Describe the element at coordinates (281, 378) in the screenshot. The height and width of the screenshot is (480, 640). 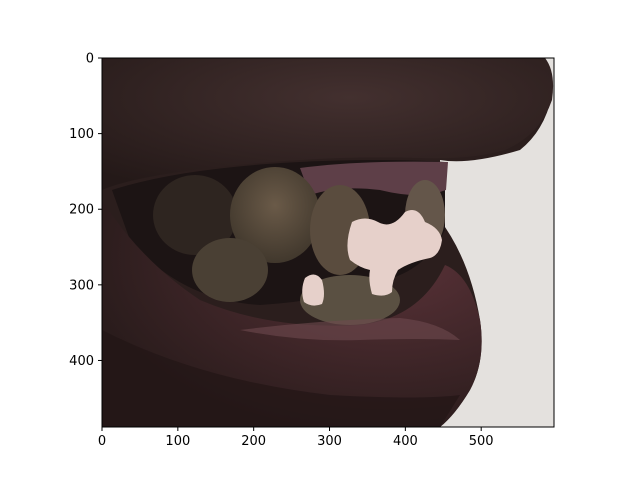
I see `chin-shadow` at that location.